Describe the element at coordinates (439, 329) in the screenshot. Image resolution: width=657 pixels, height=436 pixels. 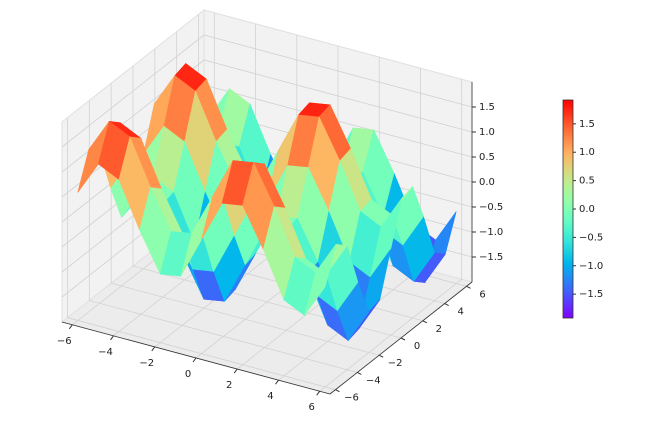
I see `y-tick-label: 2` at that location.